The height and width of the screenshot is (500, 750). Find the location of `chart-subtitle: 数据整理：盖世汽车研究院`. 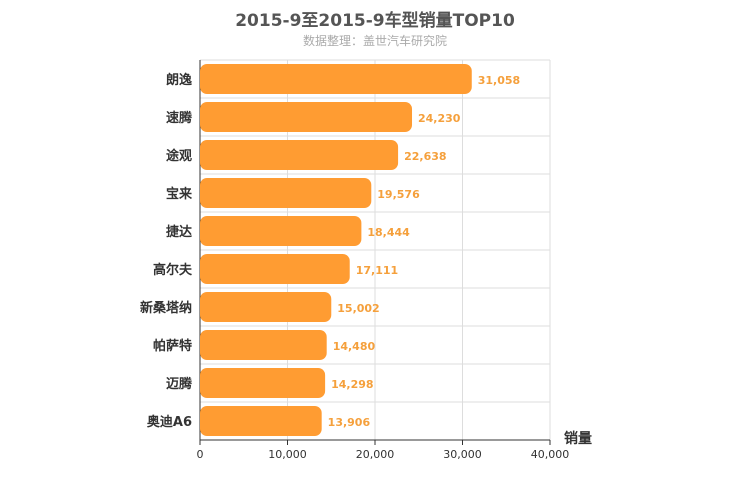

chart-subtitle: 数据整理：盖世汽车研究院 is located at coordinates (374, 41).